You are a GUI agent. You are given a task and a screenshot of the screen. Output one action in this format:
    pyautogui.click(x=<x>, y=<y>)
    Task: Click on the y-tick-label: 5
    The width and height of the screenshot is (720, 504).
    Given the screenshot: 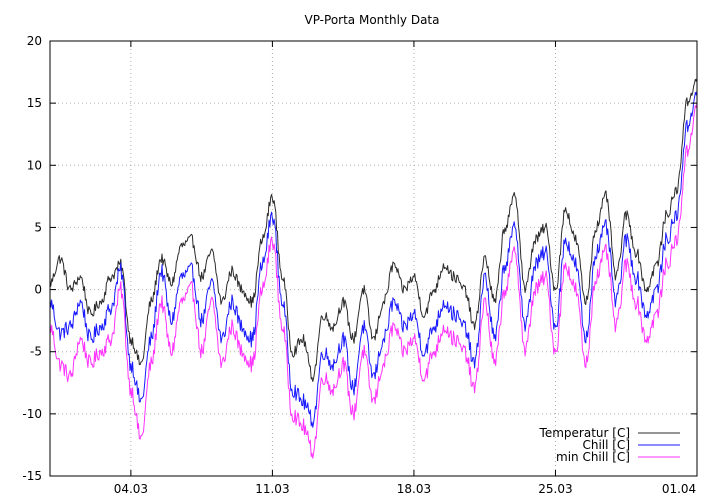 What is the action you would take?
    pyautogui.click(x=38, y=227)
    